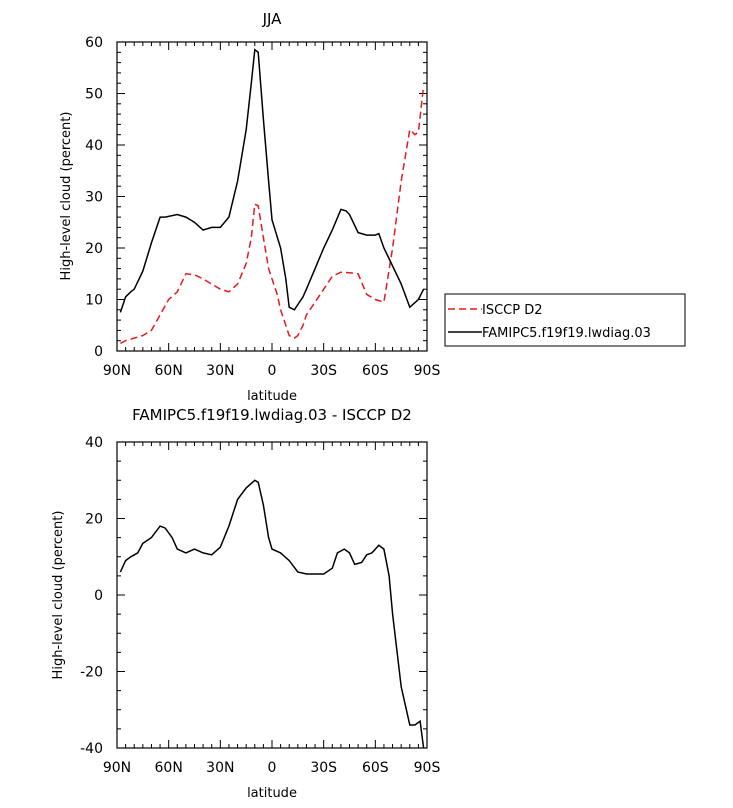  Describe the element at coordinates (566, 333) in the screenshot. I see `legend-label-famip: FAMIPC5.f19f19.lwdiag.03` at that location.